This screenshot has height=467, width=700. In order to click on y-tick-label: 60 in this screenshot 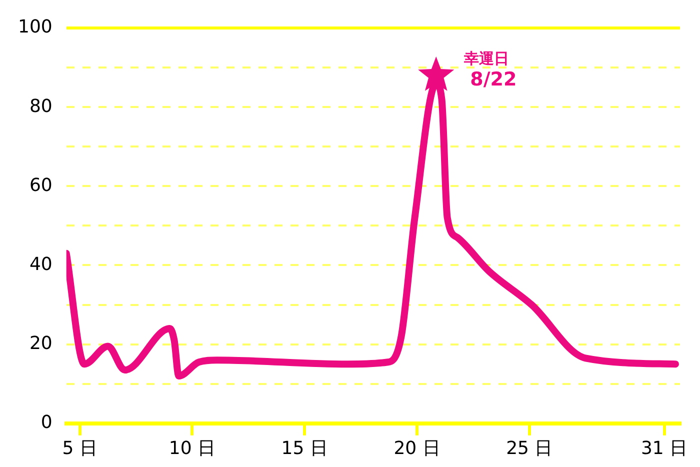, I will do `click(40, 185)`.